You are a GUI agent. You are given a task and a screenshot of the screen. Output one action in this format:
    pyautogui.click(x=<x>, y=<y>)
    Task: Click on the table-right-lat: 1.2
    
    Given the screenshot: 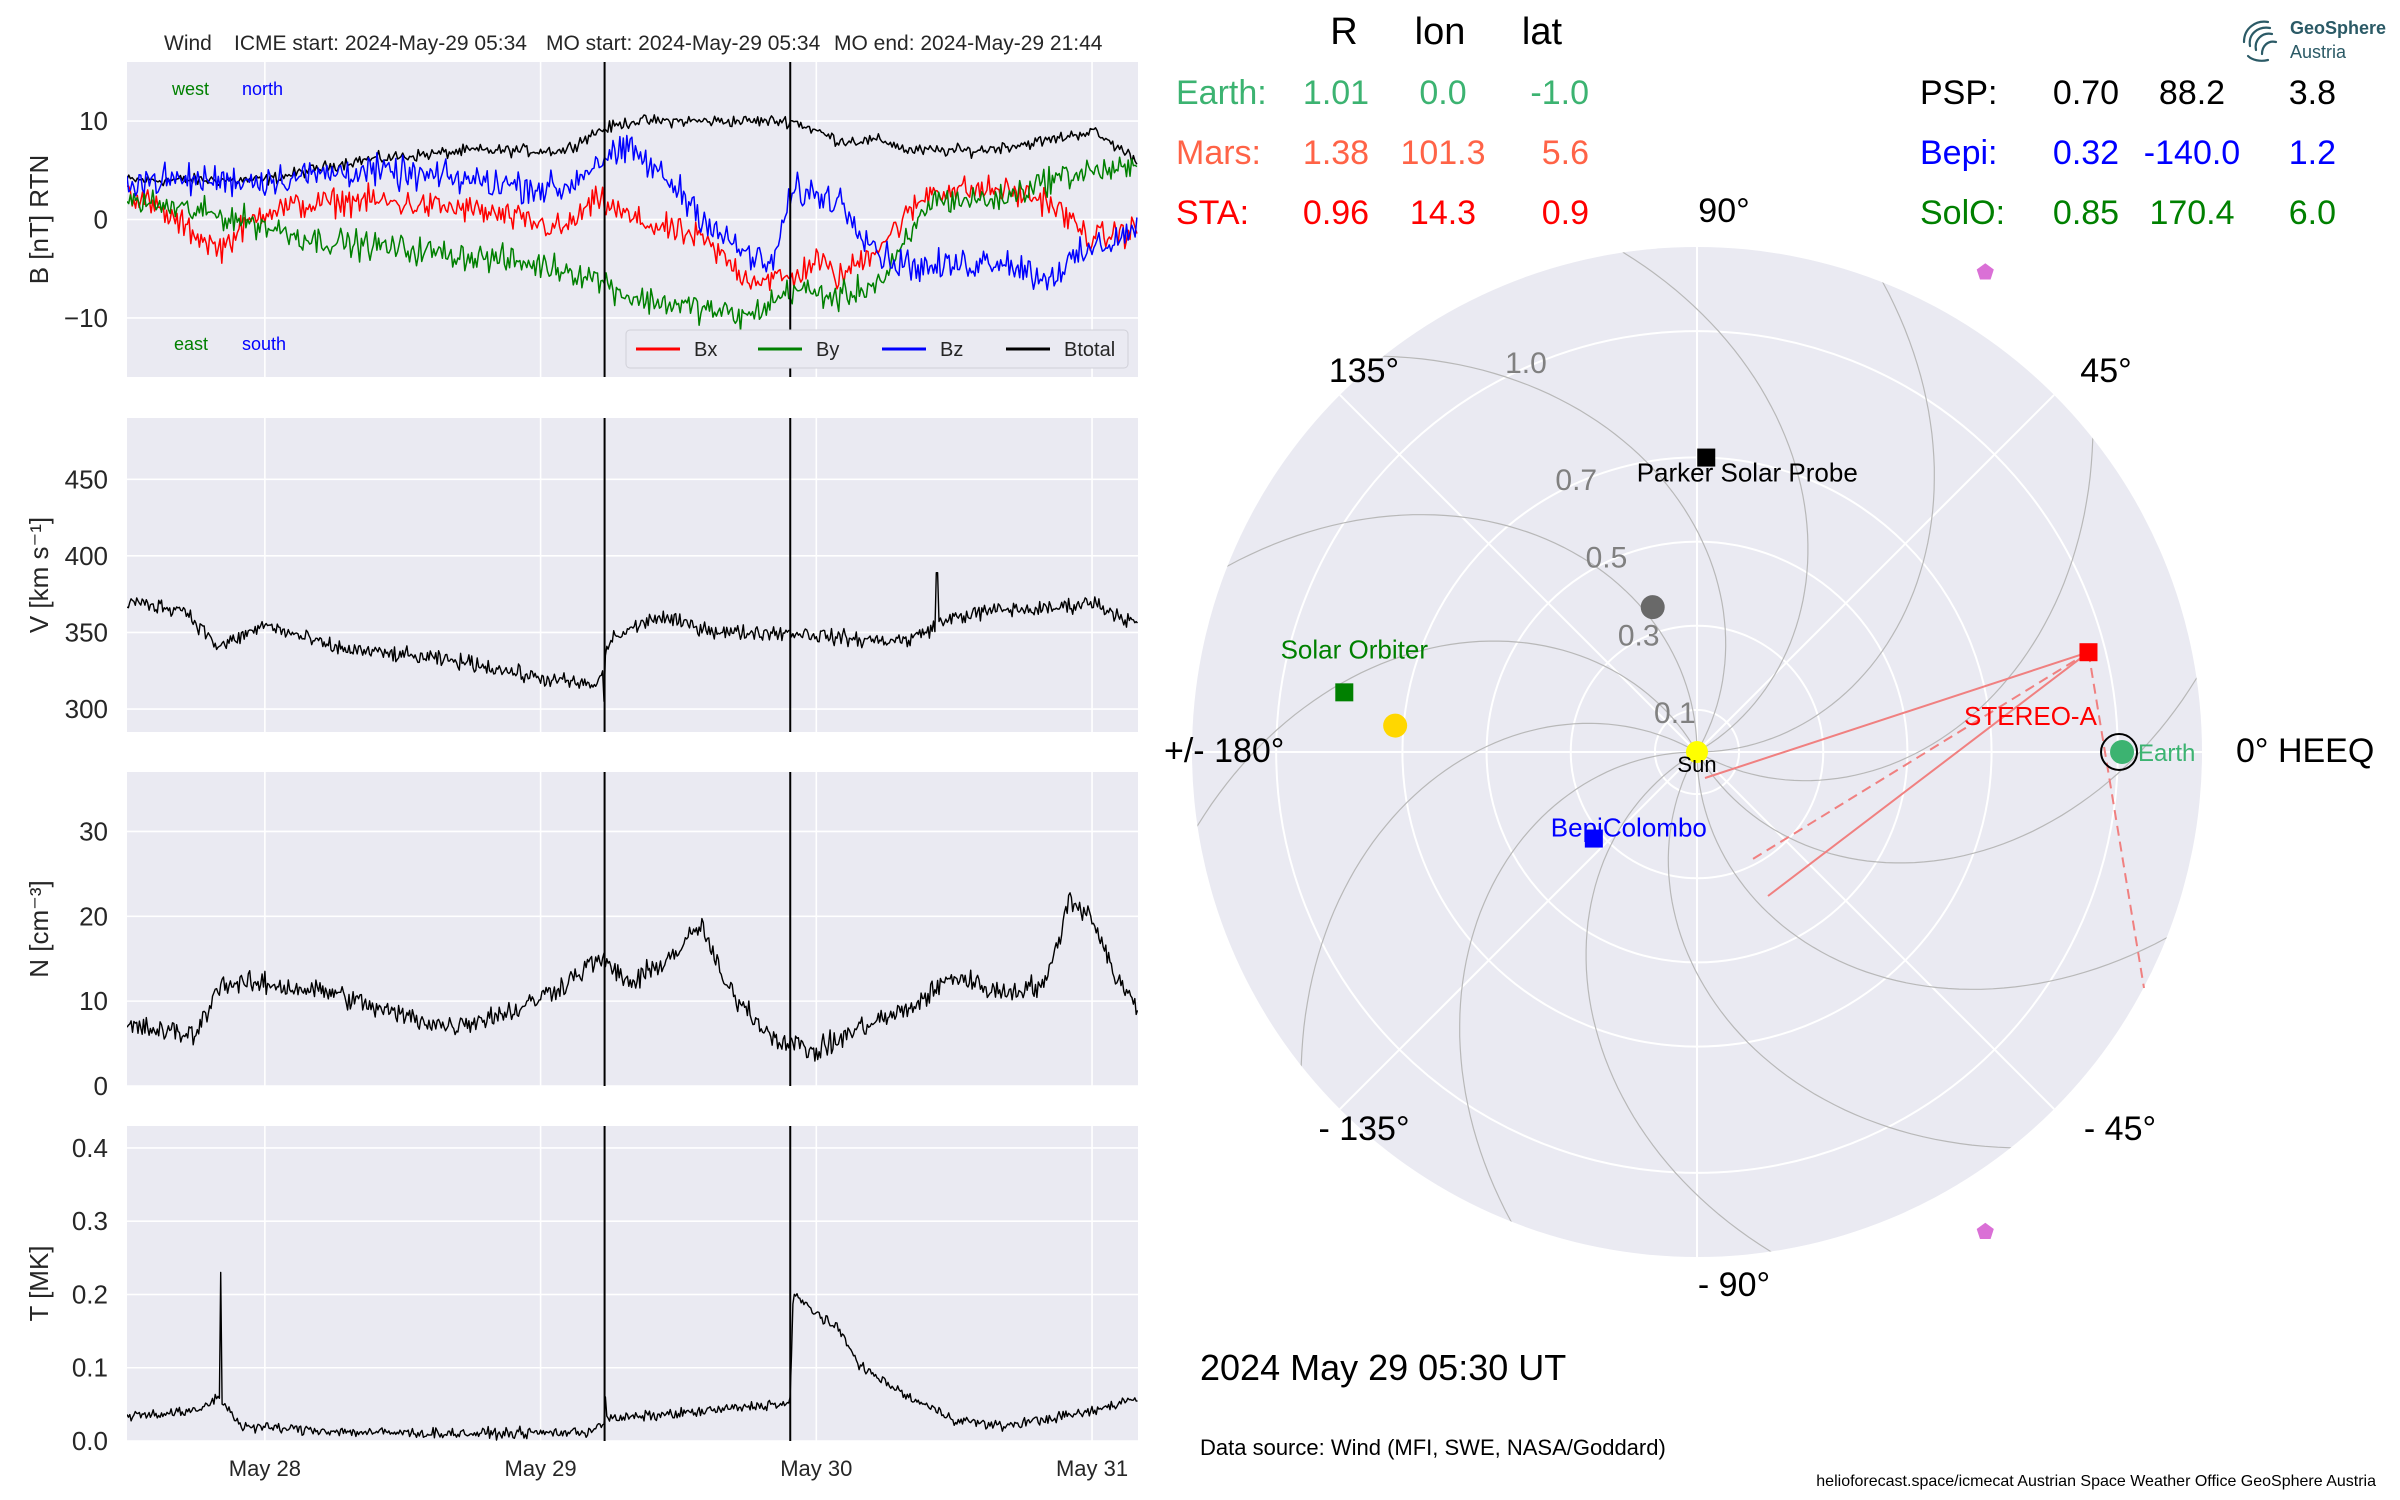 What is the action you would take?
    pyautogui.click(x=2312, y=153)
    